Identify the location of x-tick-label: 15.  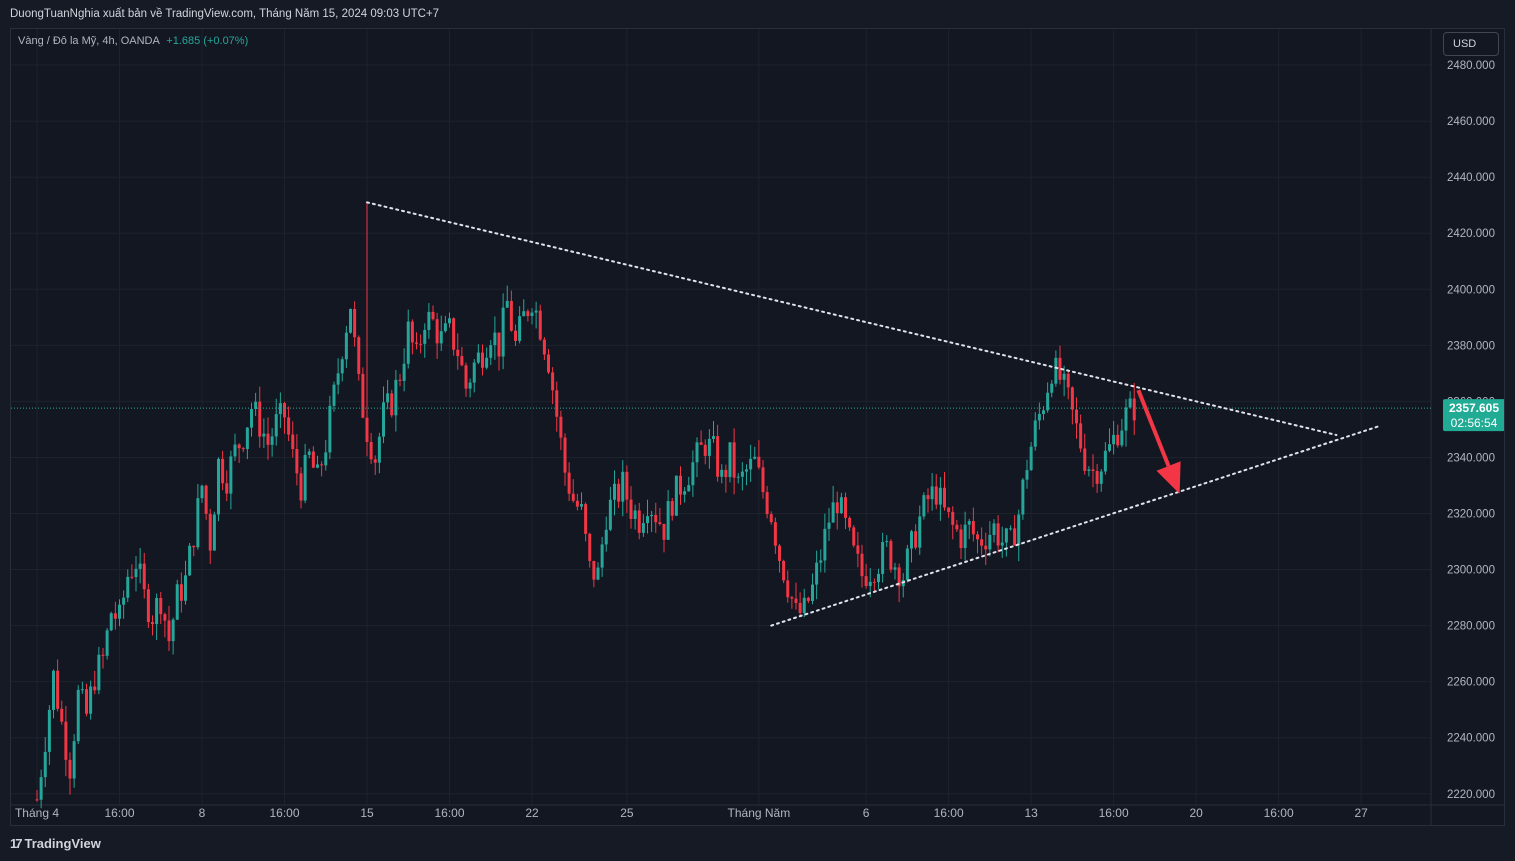
(367, 813).